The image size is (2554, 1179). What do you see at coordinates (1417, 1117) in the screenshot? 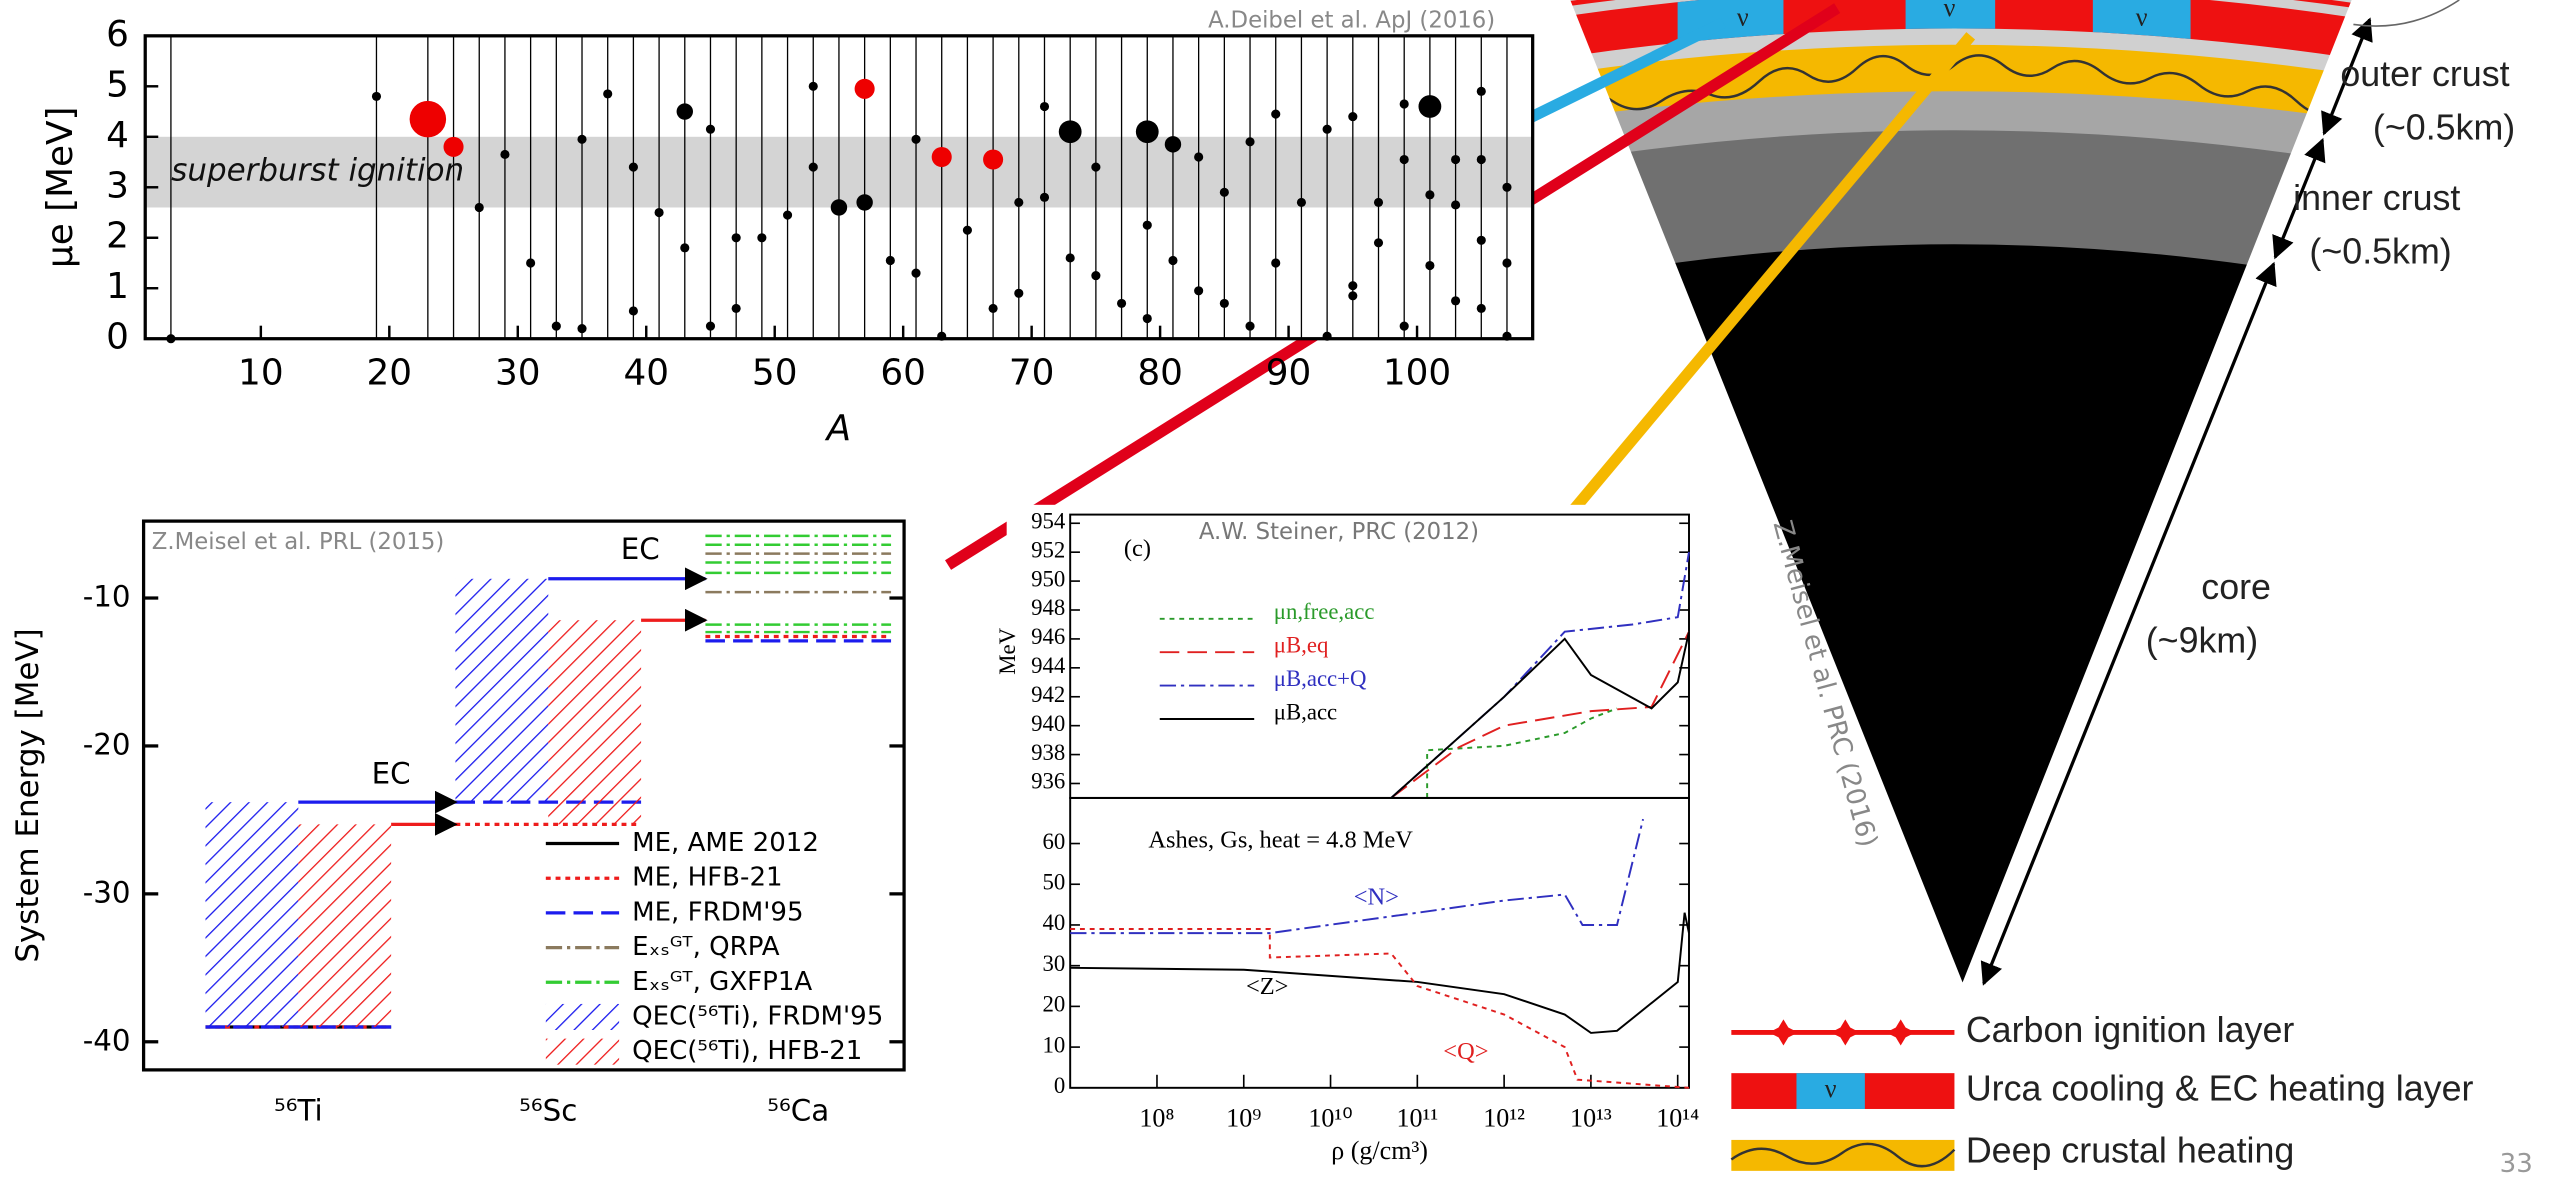
I see `x-tick-label: 10¹¹` at bounding box center [1417, 1117].